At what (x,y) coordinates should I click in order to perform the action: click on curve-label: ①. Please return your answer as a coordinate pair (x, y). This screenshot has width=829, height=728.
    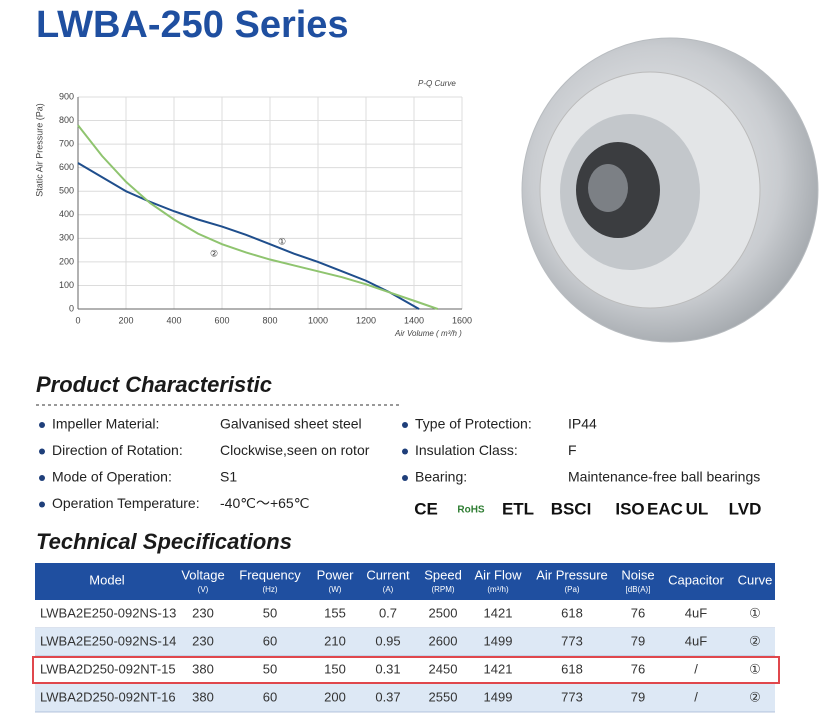
    Looking at the image, I should click on (282, 242).